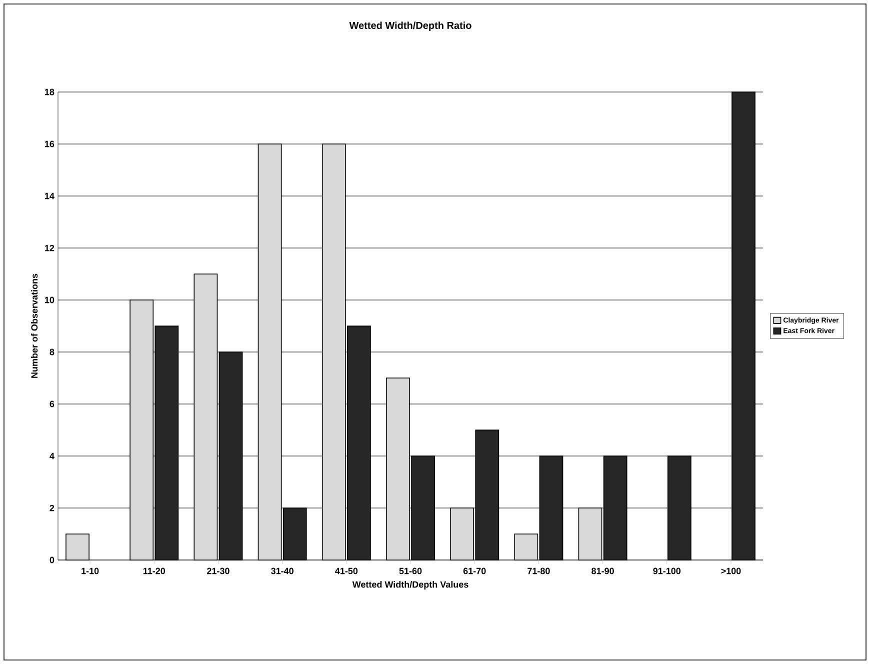 The image size is (870, 664). What do you see at coordinates (282, 571) in the screenshot?
I see `x-tick-label: 31-40` at bounding box center [282, 571].